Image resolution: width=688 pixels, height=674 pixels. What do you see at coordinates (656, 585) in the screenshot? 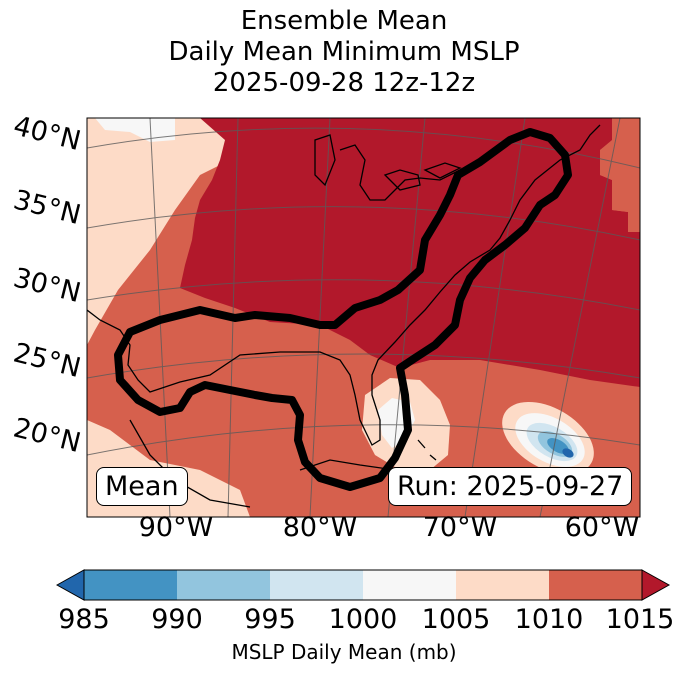
I see `colorbar-over-arrow` at bounding box center [656, 585].